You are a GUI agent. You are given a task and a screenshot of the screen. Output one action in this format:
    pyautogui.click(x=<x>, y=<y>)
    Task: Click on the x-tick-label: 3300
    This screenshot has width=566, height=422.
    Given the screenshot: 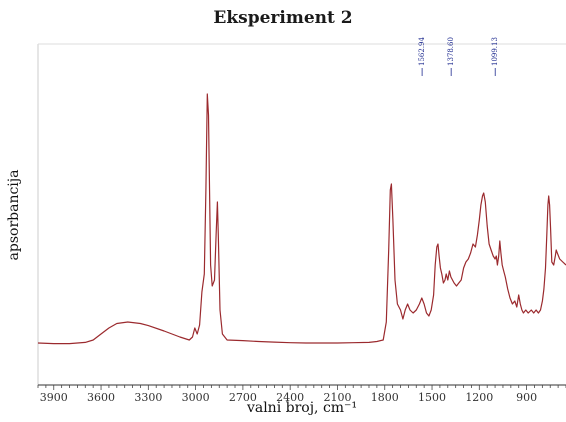 What is the action you would take?
    pyautogui.click(x=148, y=397)
    